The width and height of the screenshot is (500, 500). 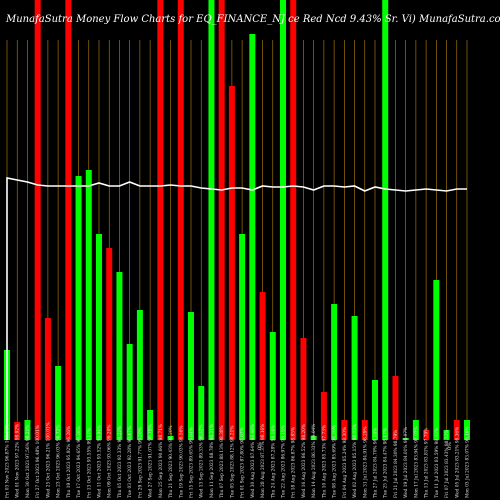 What do you see at coordinates (59, 461) in the screenshot?
I see `x-tick-label: Mon 23 Oct 2023 96.03% 96.72%` at bounding box center [59, 461].